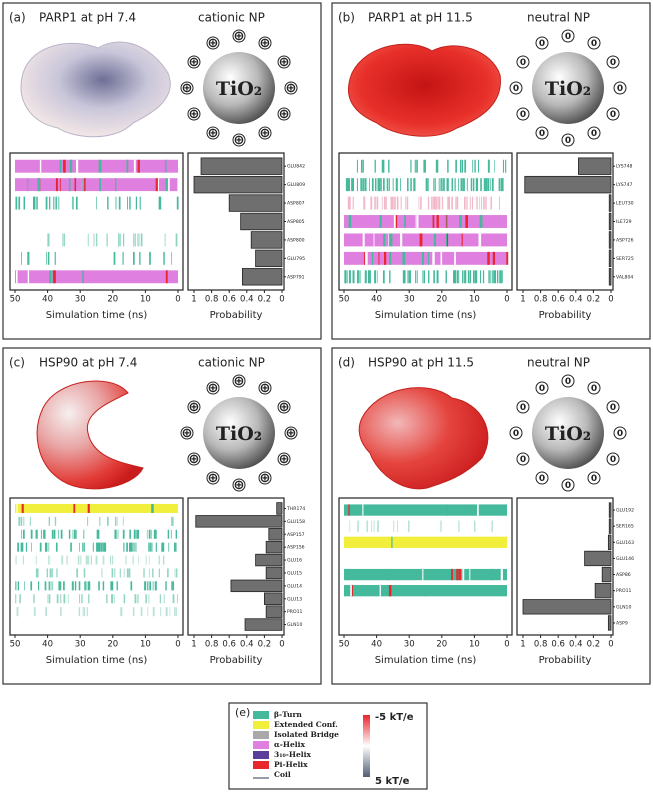  What do you see at coordinates (291, 764) in the screenshot?
I see `legend-item: Pi-Helix` at bounding box center [291, 764].